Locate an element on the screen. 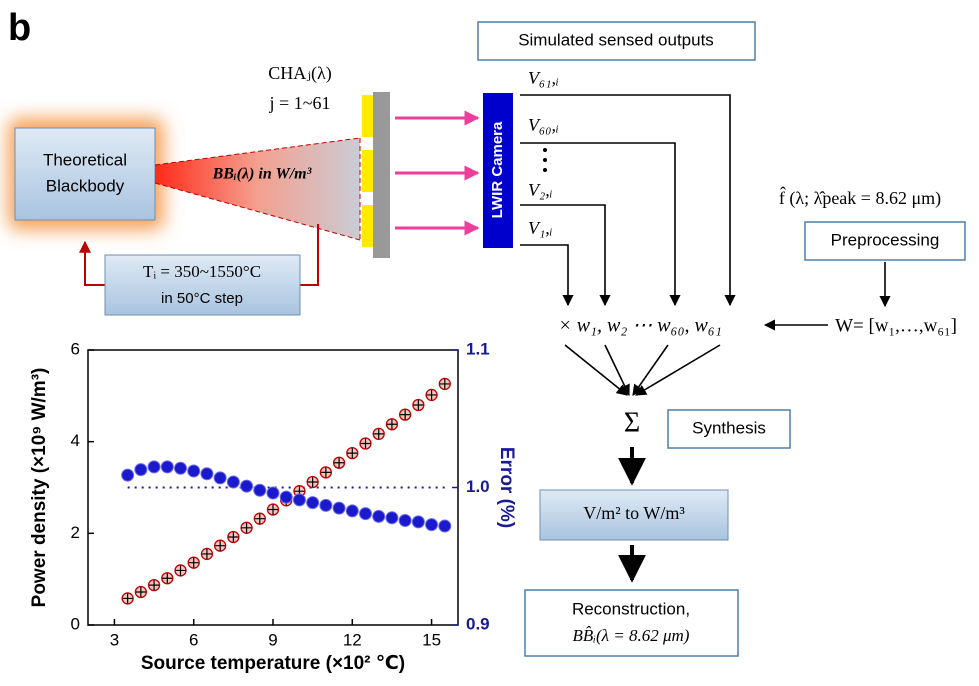 The height and width of the screenshot is (686, 979). y2-tick-label: 1.0 is located at coordinates (478, 486).